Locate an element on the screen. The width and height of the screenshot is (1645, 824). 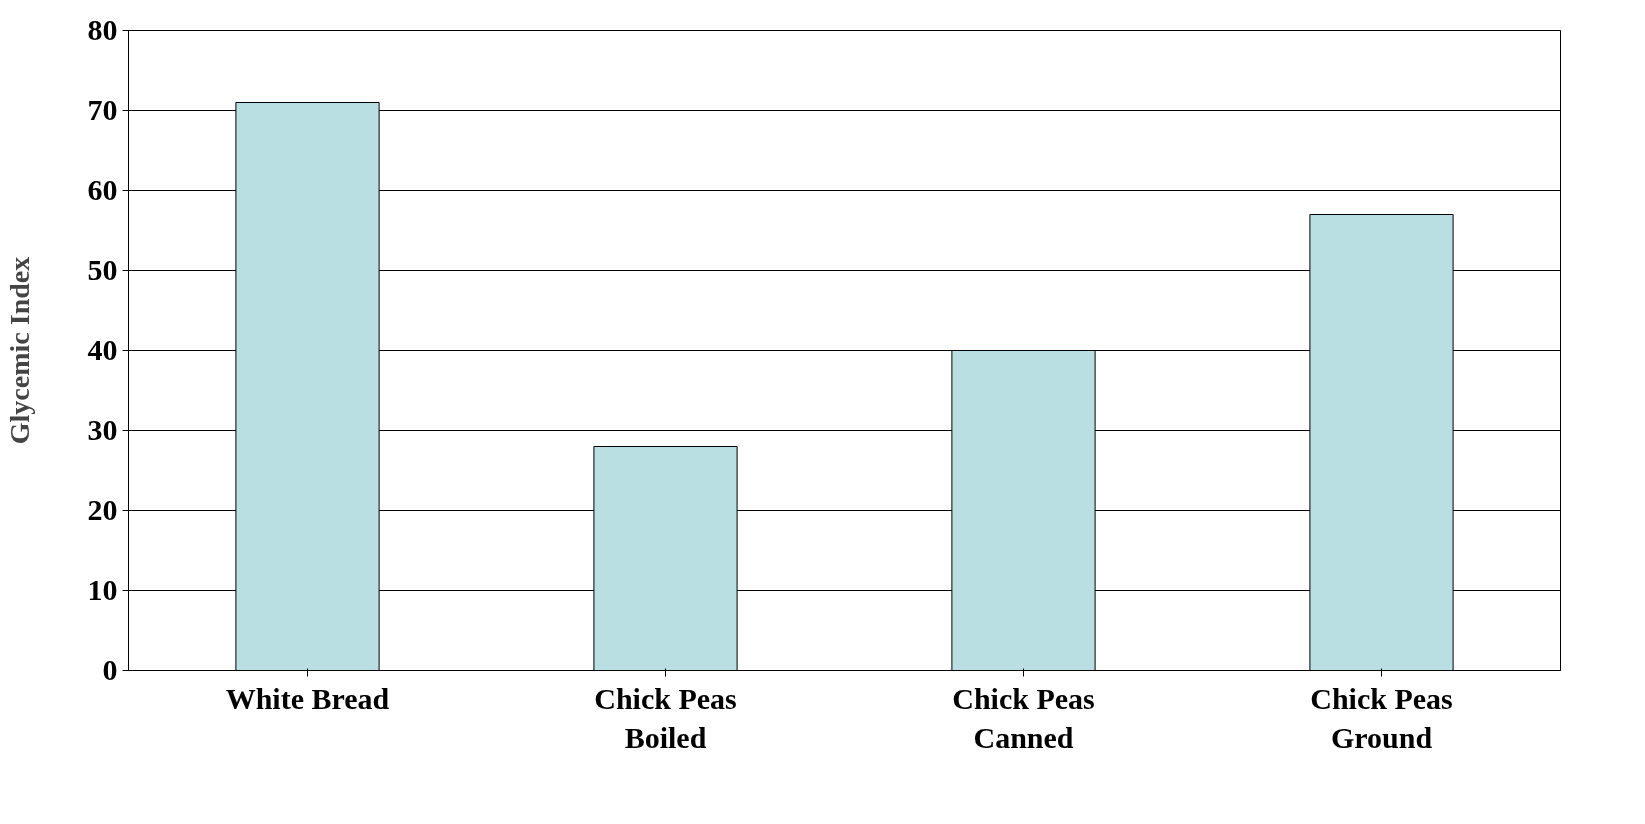
y-tick-label: 80 is located at coordinates (102, 29).